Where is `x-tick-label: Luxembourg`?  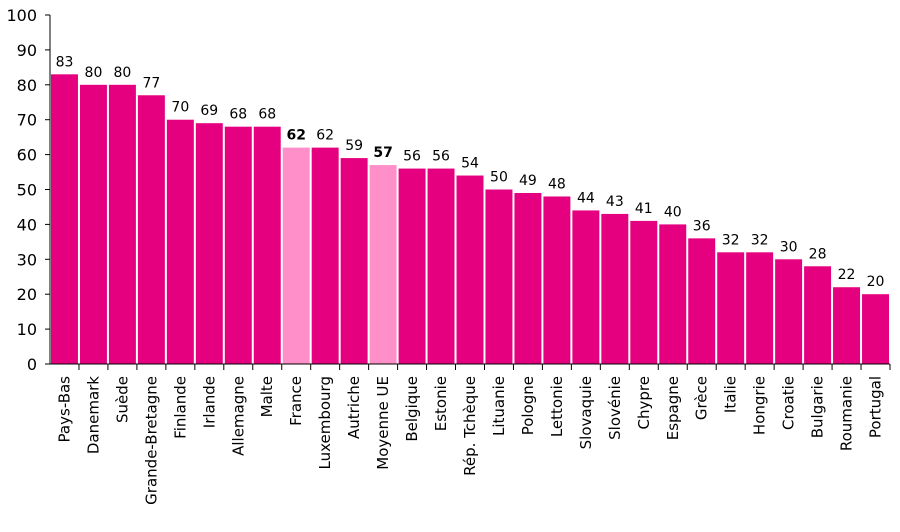 x-tick-label: Luxembourg is located at coordinates (325, 423).